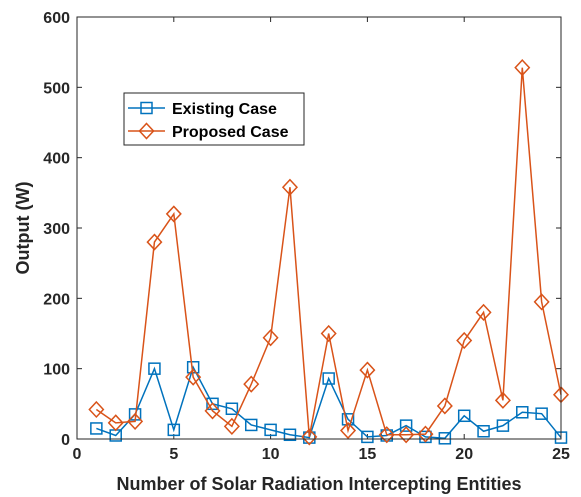 Image resolution: width=581 pixels, height=497 pixels. What do you see at coordinates (23, 228) in the screenshot?
I see `y-axis-title: Output (W)` at bounding box center [23, 228].